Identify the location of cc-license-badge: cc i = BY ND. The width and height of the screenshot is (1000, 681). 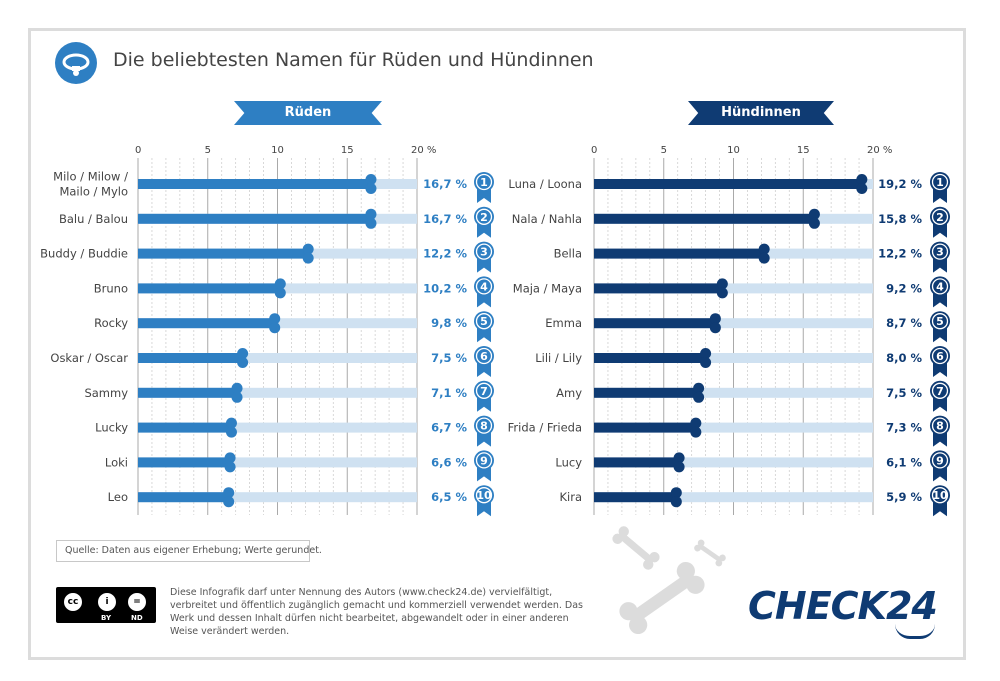
(106, 605).